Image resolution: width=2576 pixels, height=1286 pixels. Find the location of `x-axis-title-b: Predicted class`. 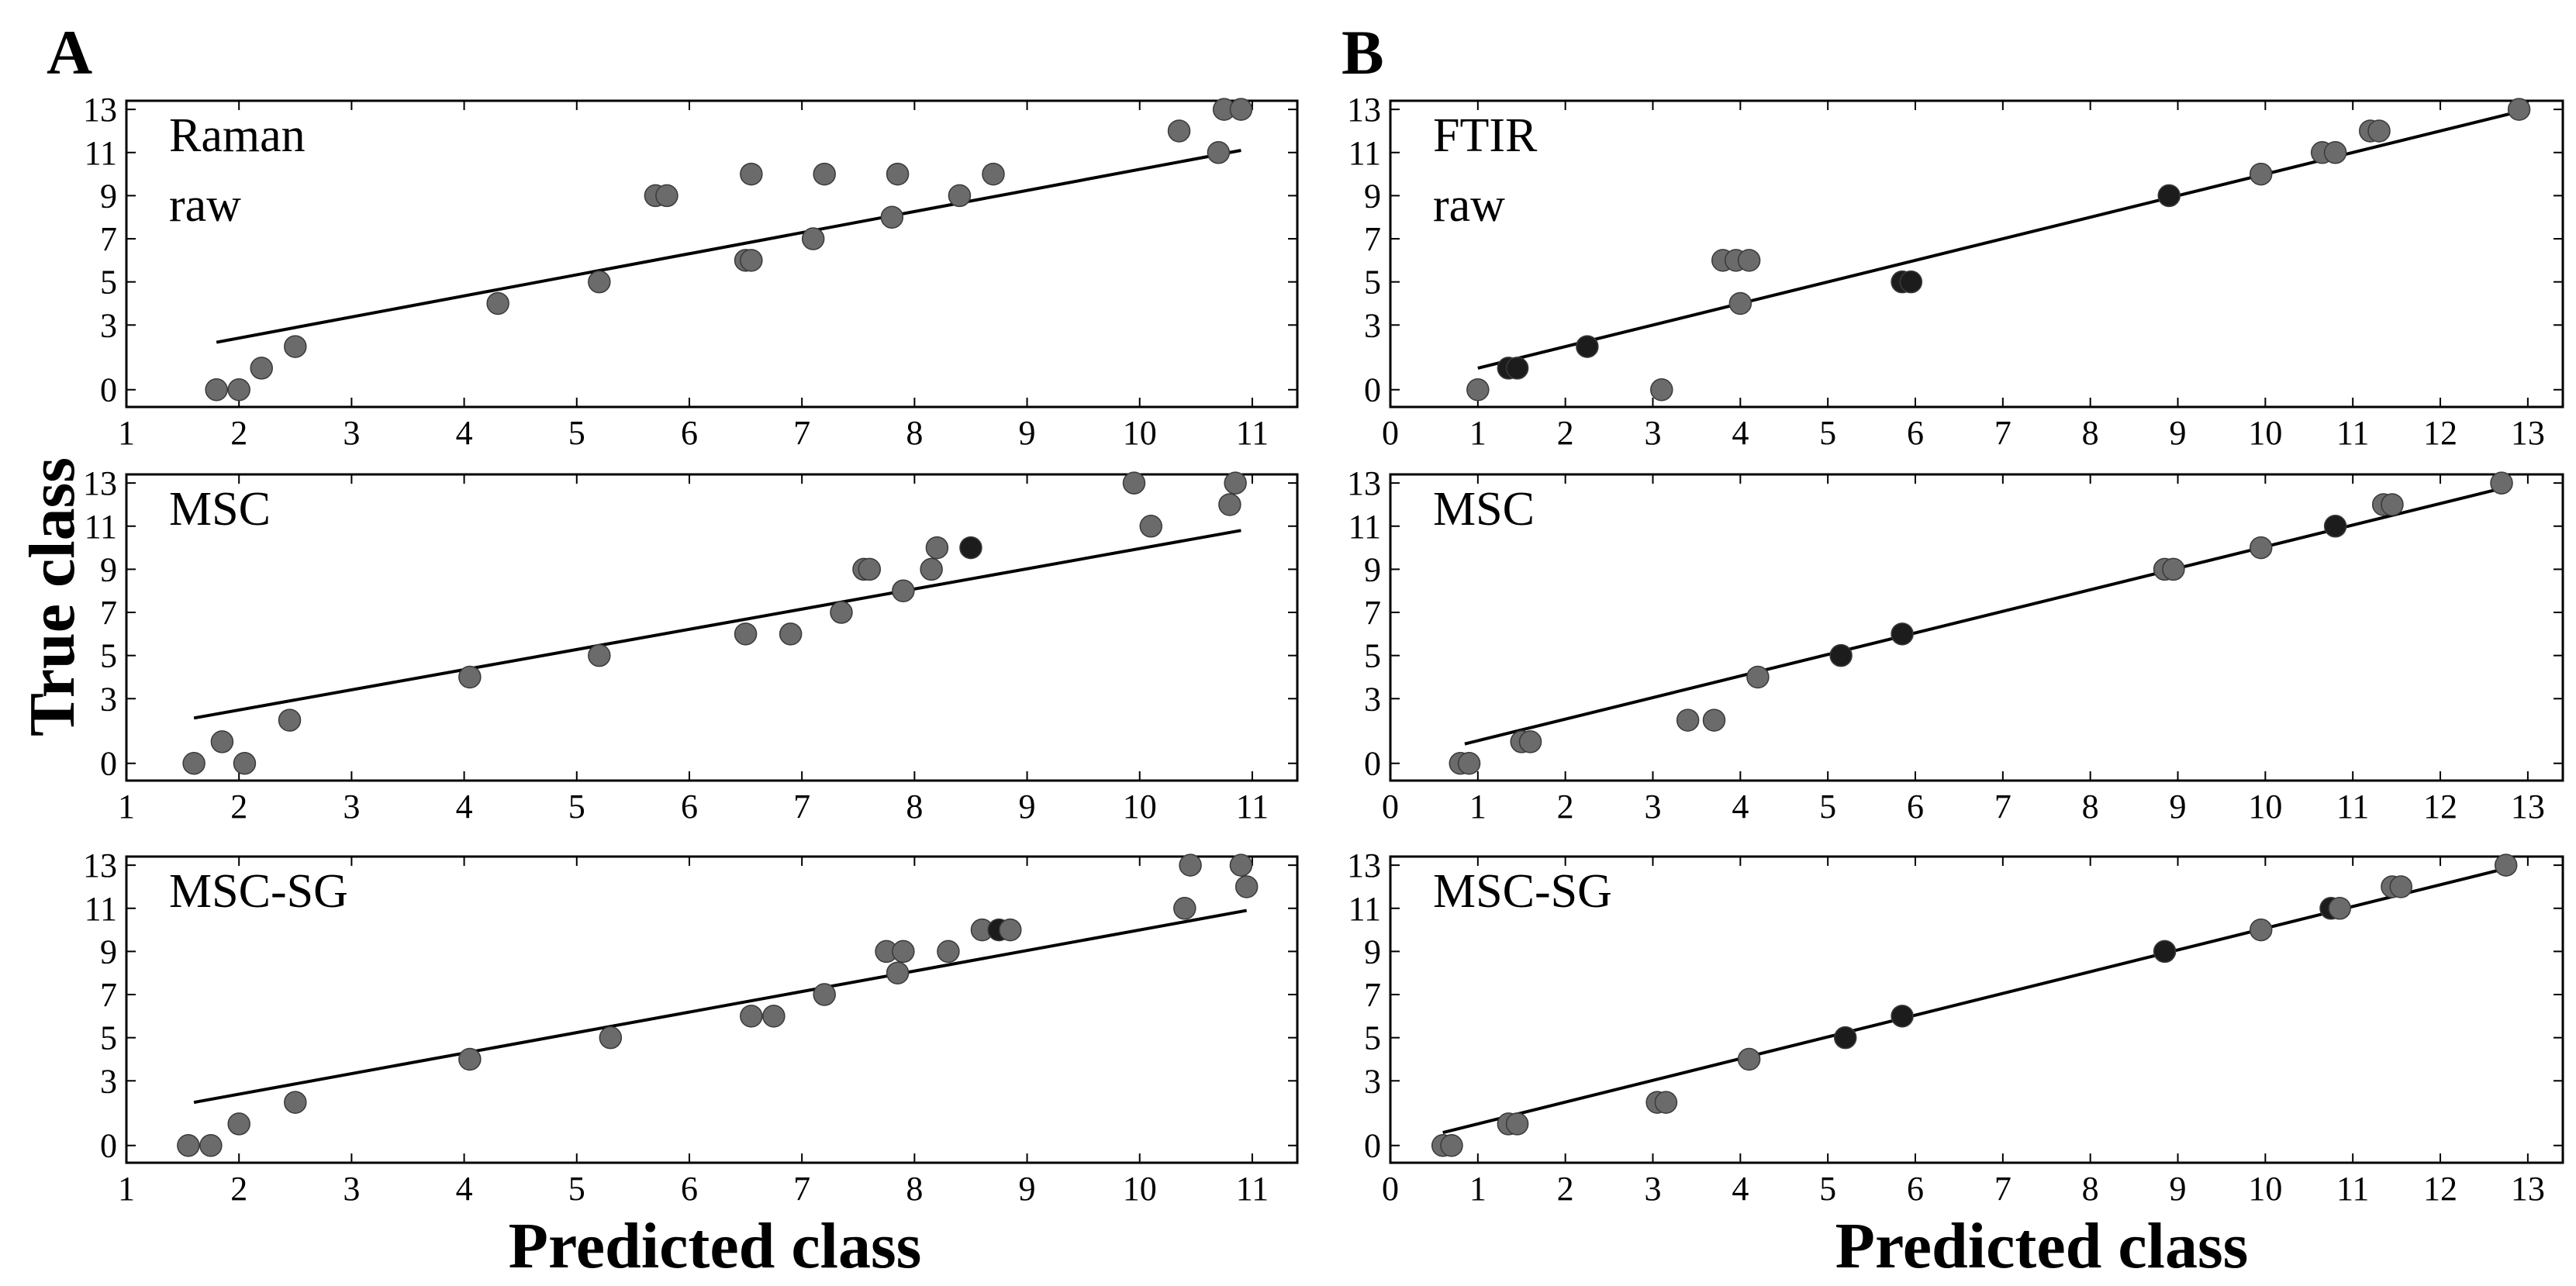

x-axis-title-b: Predicted class is located at coordinates (2042, 1246).